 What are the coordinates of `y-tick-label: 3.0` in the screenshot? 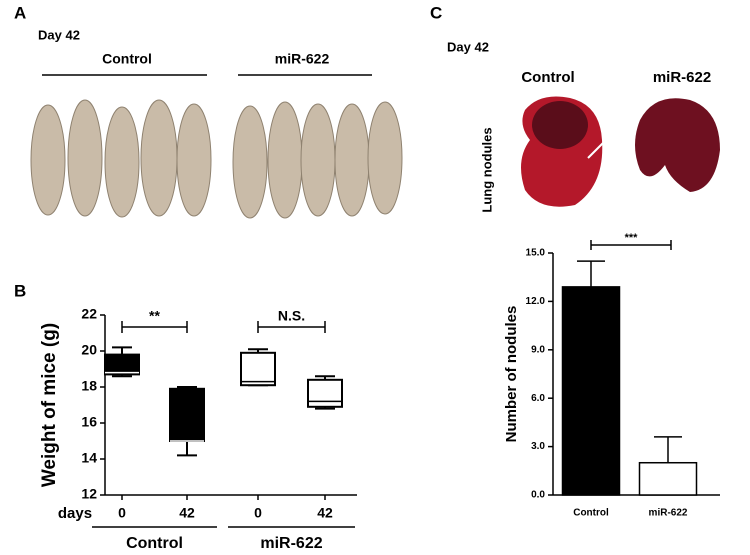 It's located at (538, 446).